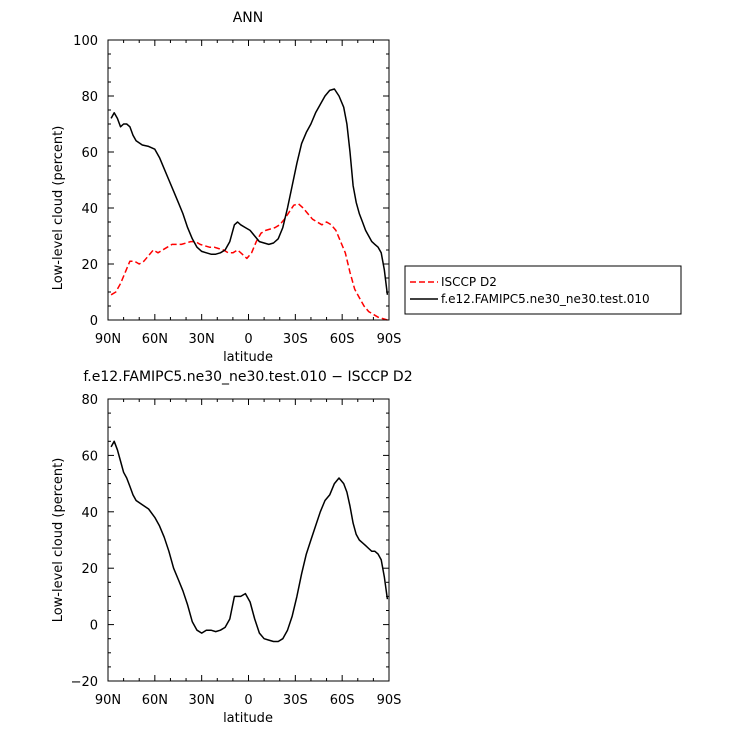 The image size is (729, 732). I want to click on legend-box, so click(543, 290).